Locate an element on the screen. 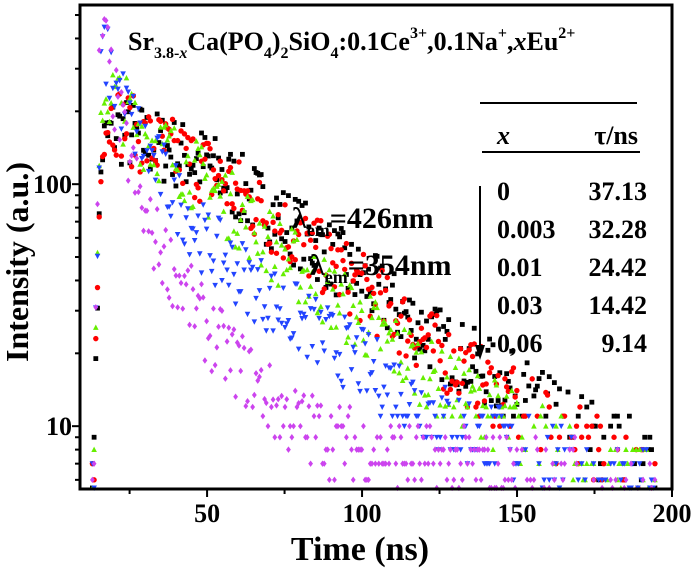 This screenshot has width=691, height=574. x-tick-label: 200 is located at coordinates (672, 513).